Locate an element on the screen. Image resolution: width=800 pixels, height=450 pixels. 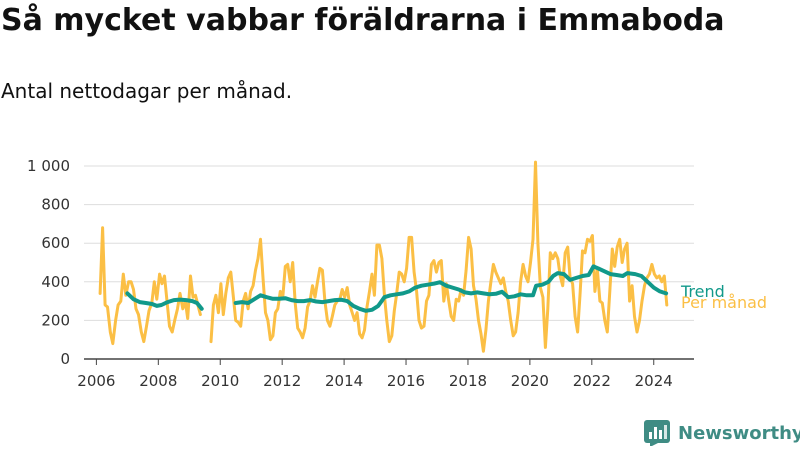
y-tick-label: 600 is located at coordinates (55, 243).